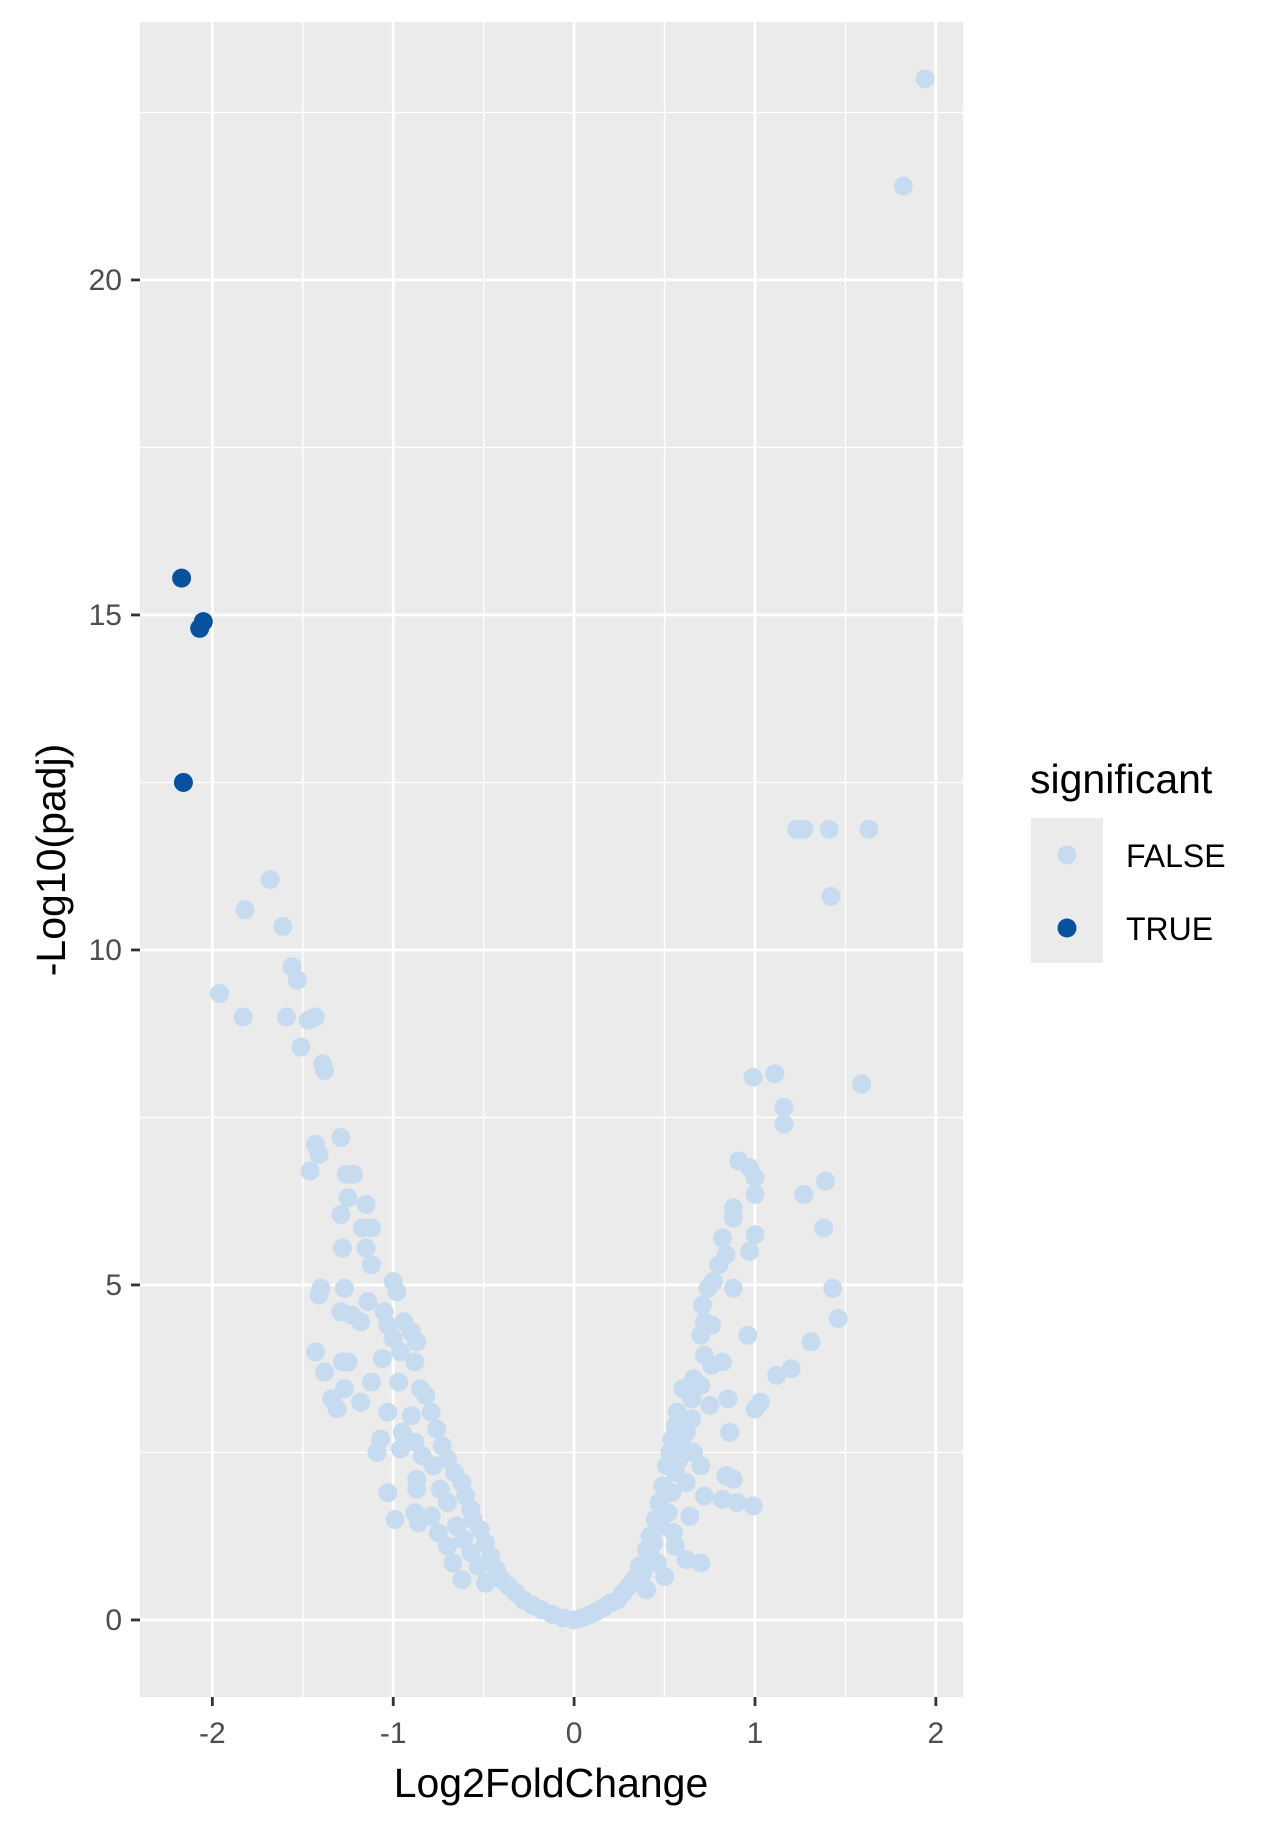 The height and width of the screenshot is (1824, 1283). I want to click on legend: significant FALSE TRUE, so click(1128, 859).